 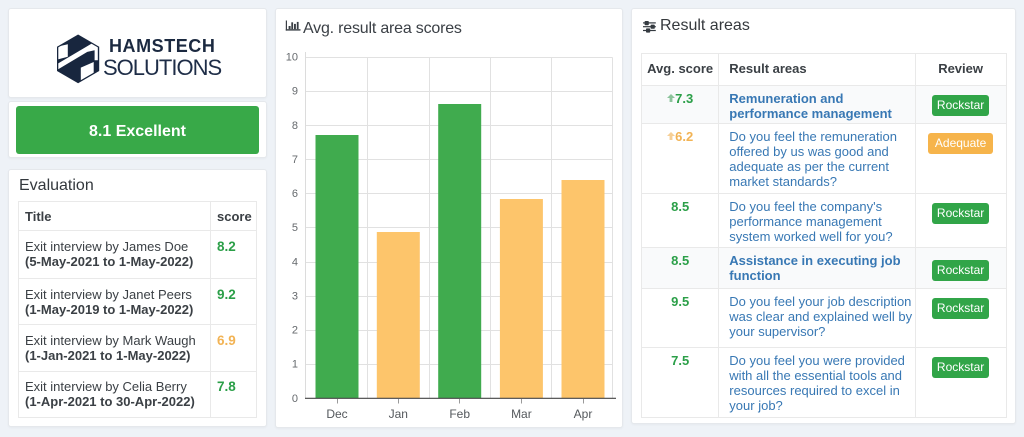 What do you see at coordinates (295, 160) in the screenshot?
I see `svg-text: 7` at bounding box center [295, 160].